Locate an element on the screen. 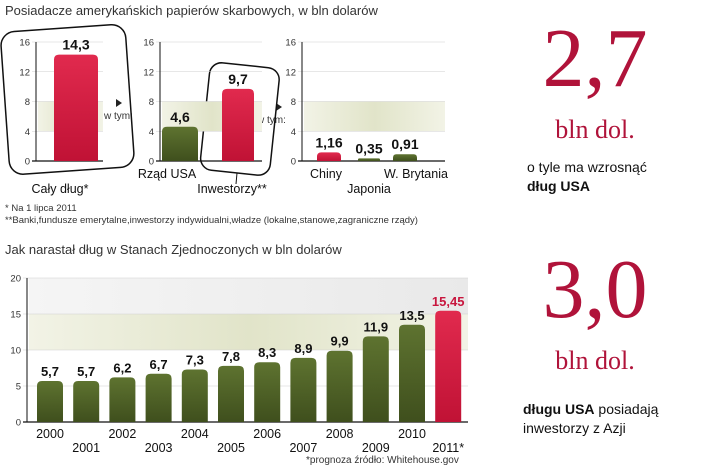 The width and height of the screenshot is (720, 468). data-label: 8,3 is located at coordinates (267, 352).